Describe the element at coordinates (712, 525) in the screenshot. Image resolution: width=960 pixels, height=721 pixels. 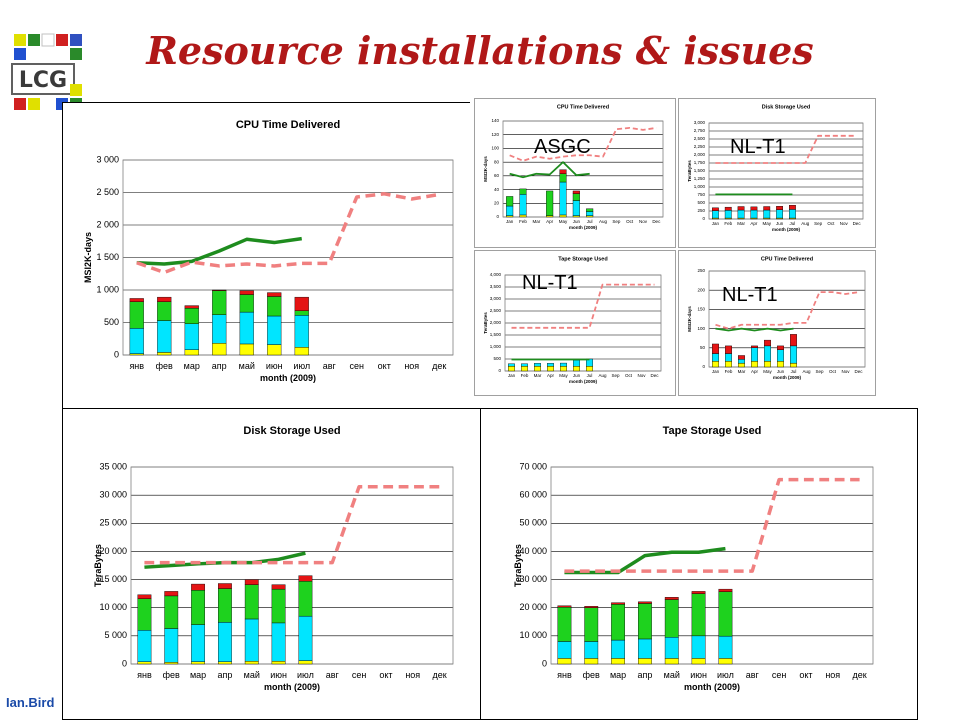
I see `pledge-line` at that location.